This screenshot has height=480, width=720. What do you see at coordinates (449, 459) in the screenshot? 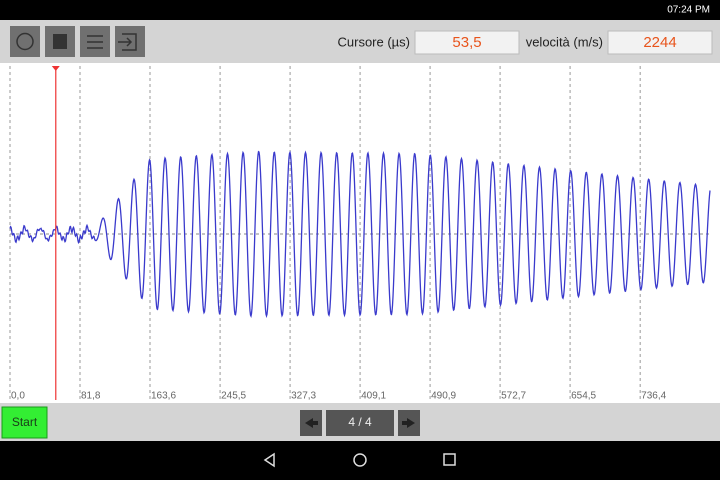
I see `recents-button` at bounding box center [449, 459].